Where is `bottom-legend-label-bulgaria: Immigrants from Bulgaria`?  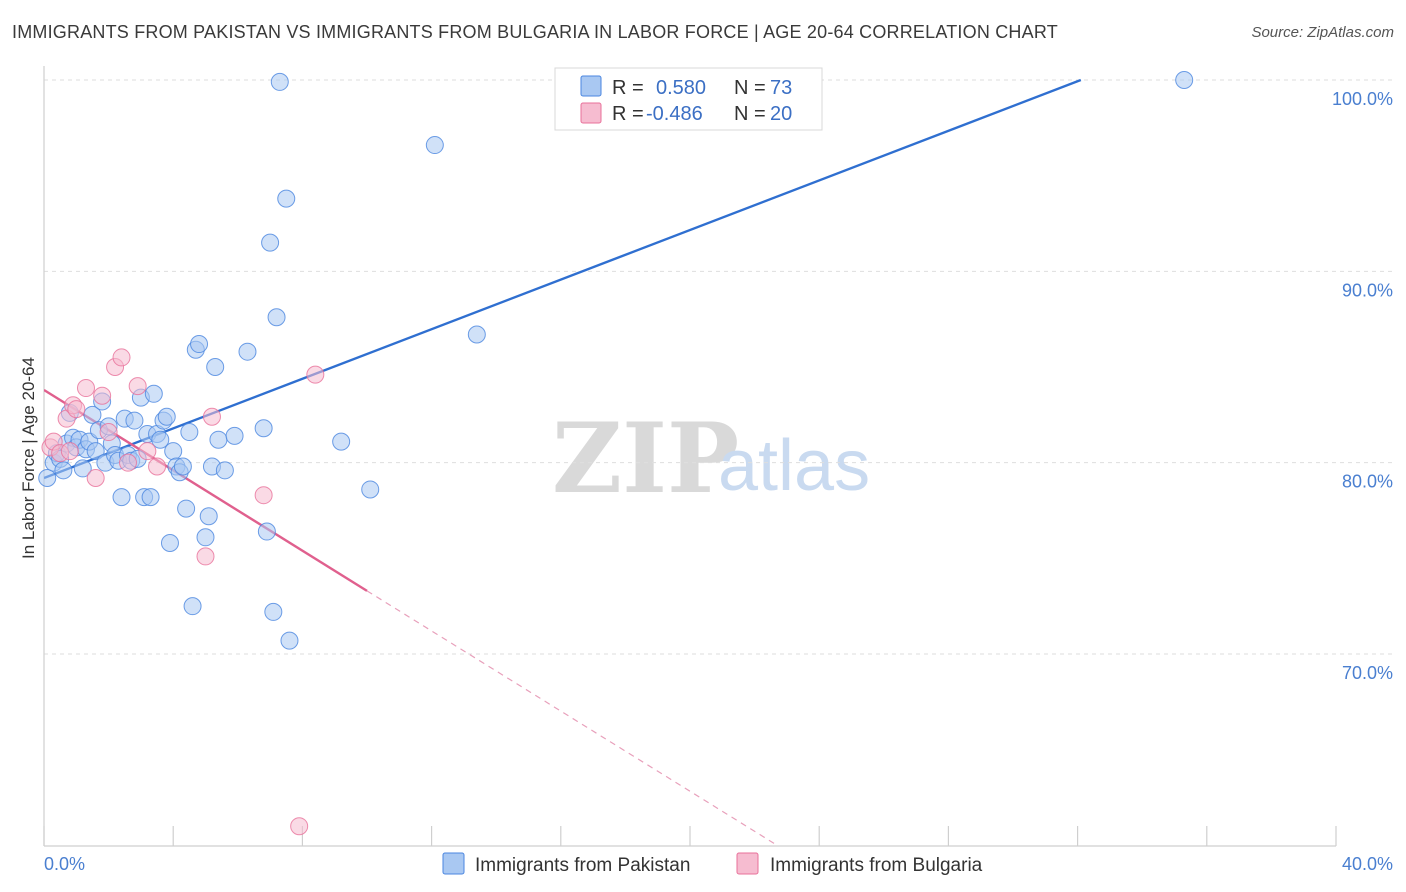 bottom-legend-label-bulgaria: Immigrants from Bulgaria is located at coordinates (876, 865).